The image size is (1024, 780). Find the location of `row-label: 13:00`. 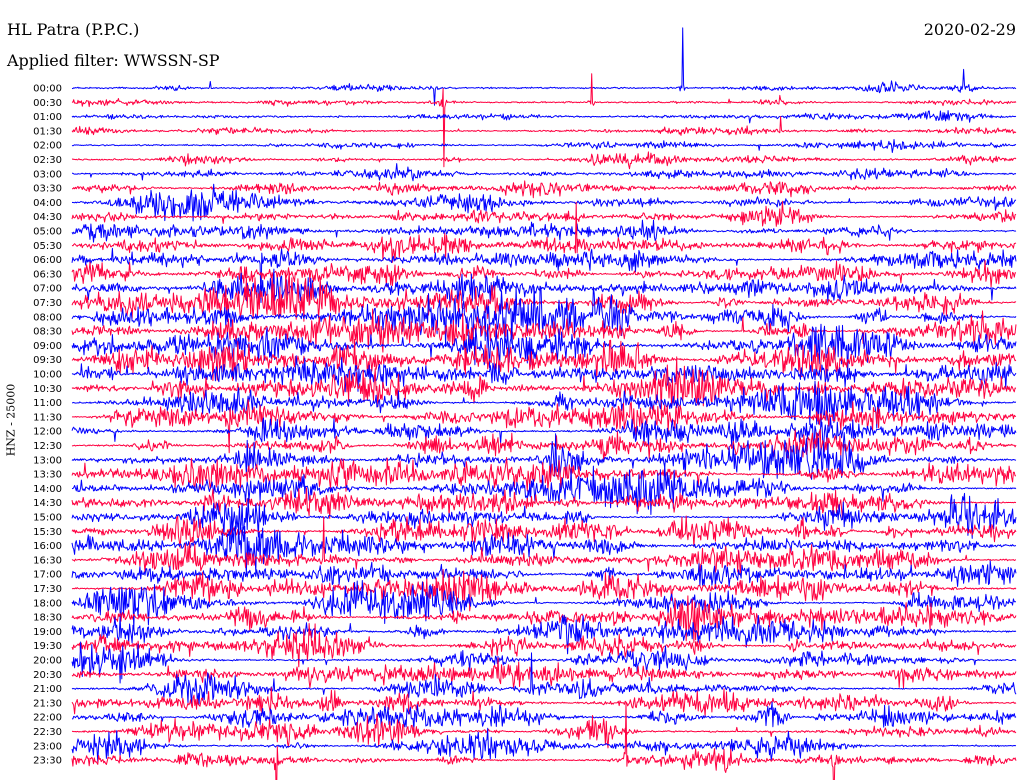

row-label: 13:00 is located at coordinates (47, 460).